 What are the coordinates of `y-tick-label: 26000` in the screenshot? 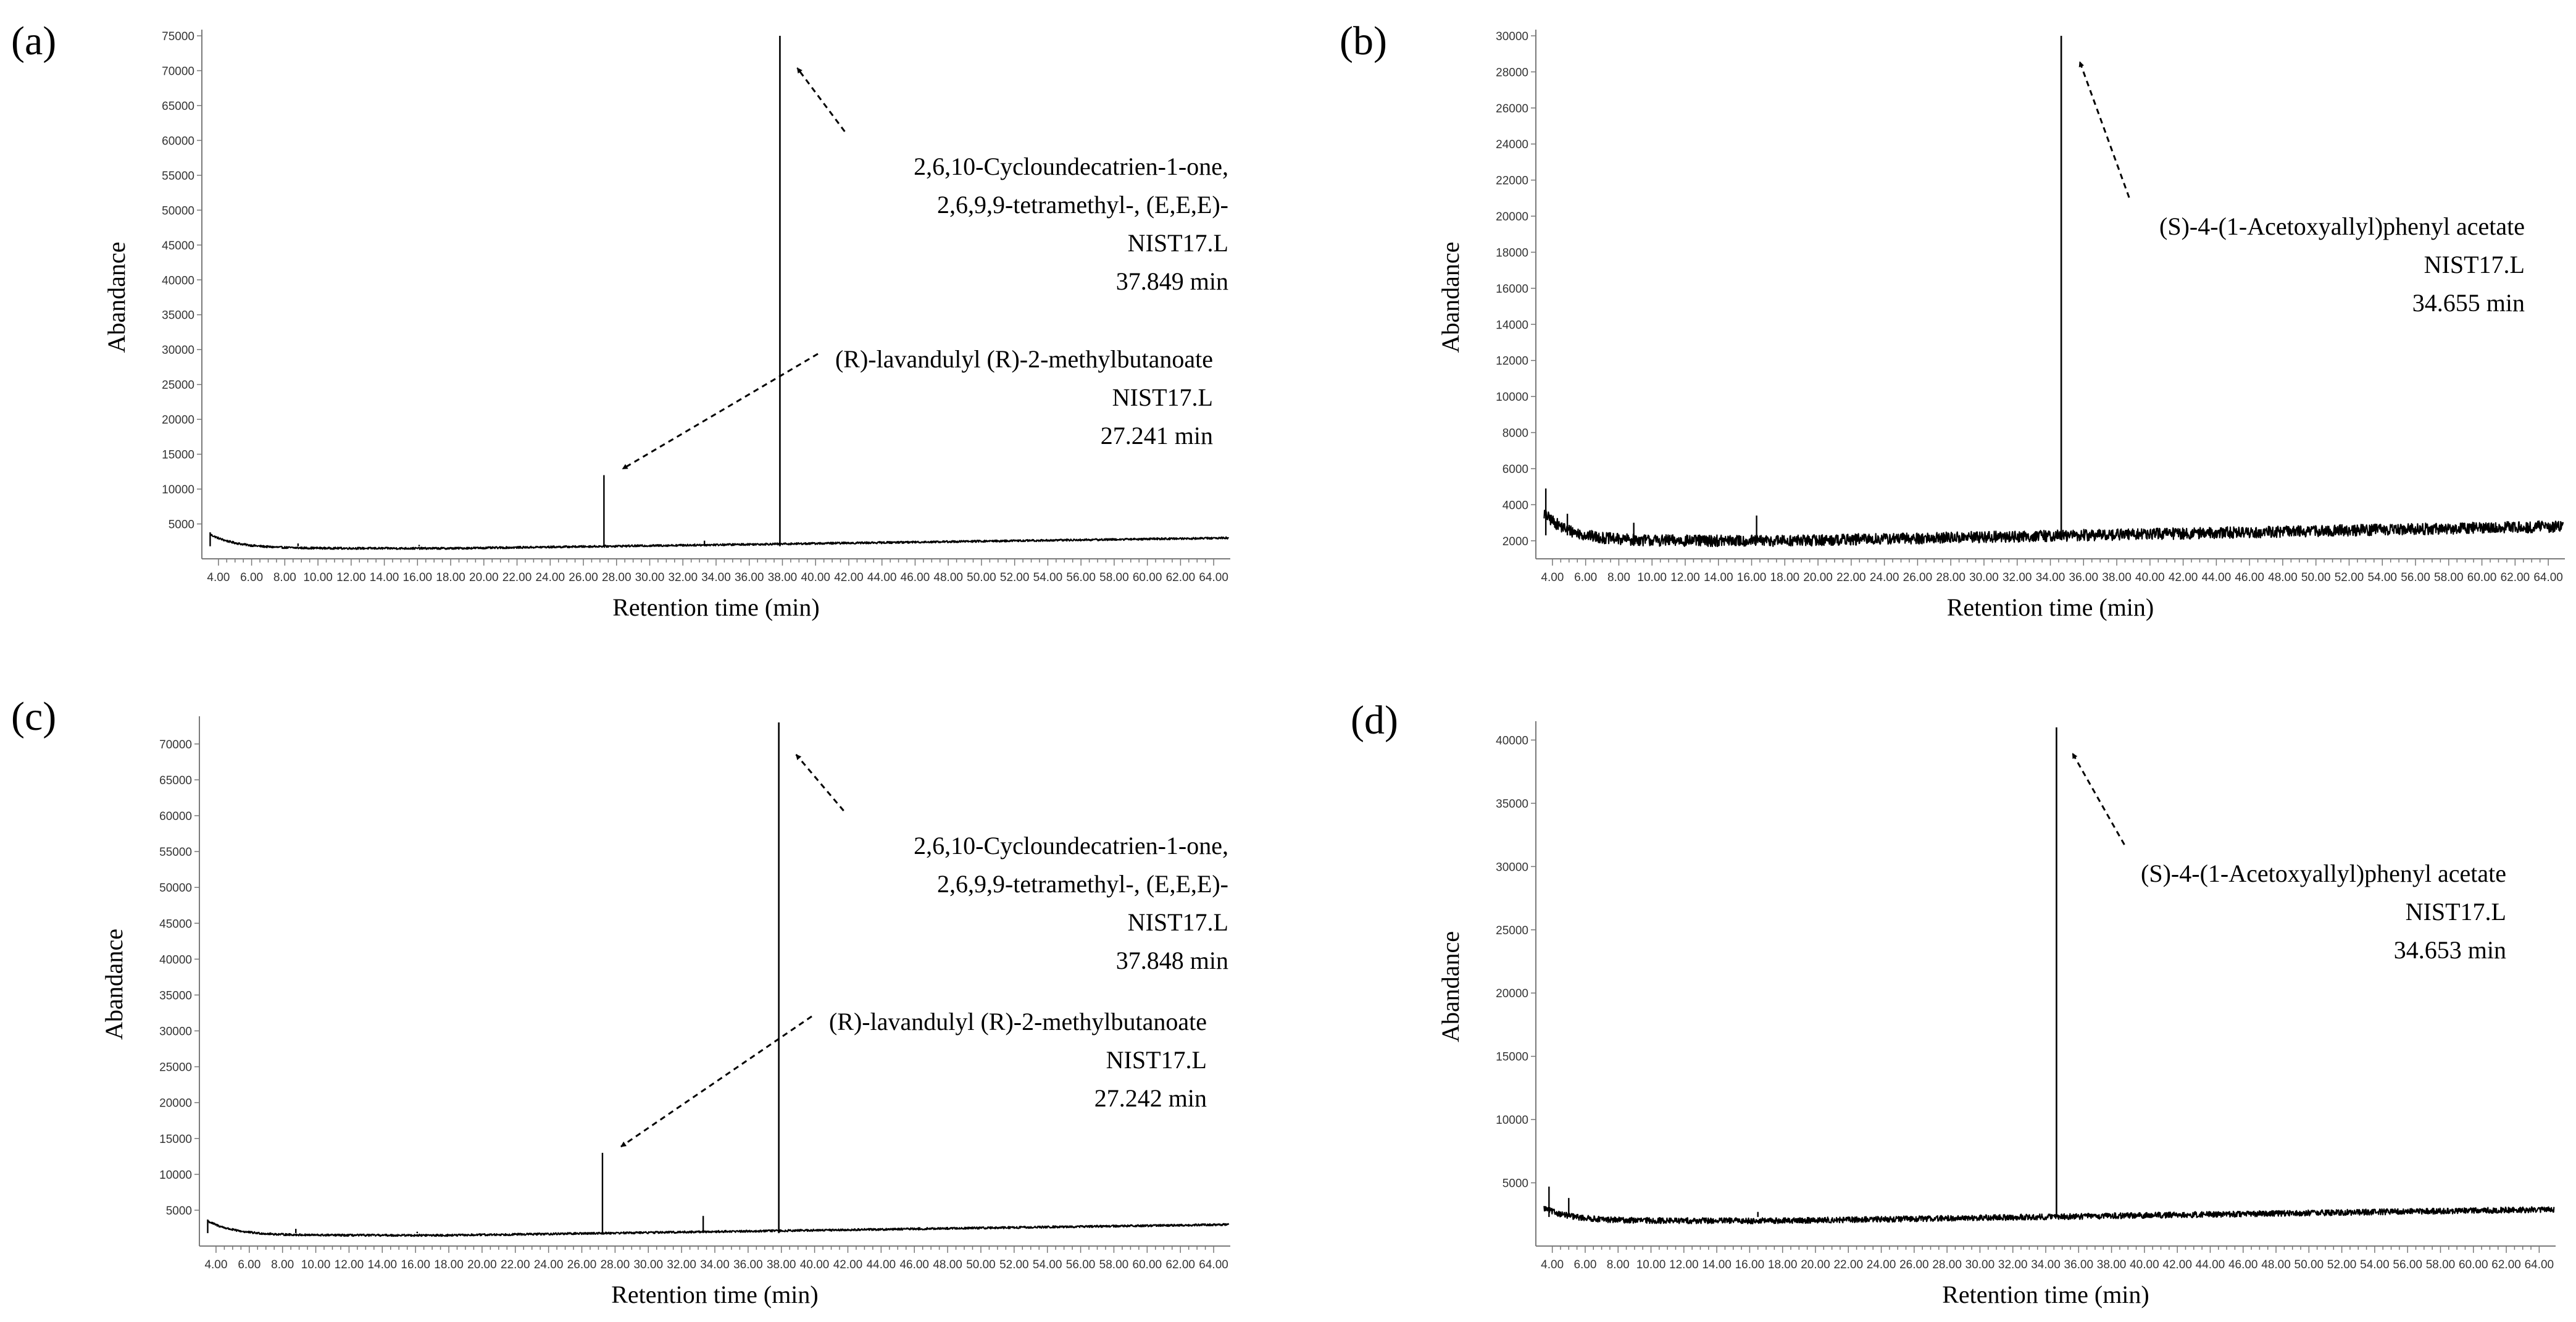 It's located at (1512, 108).